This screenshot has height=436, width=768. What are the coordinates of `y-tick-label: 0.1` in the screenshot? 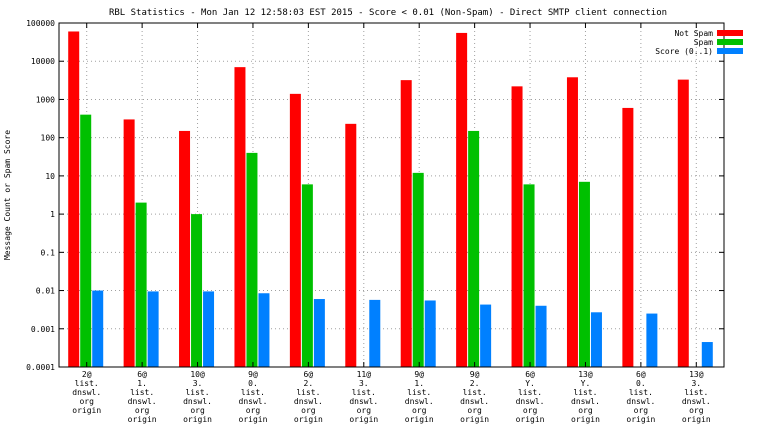 It's located at (48, 252).